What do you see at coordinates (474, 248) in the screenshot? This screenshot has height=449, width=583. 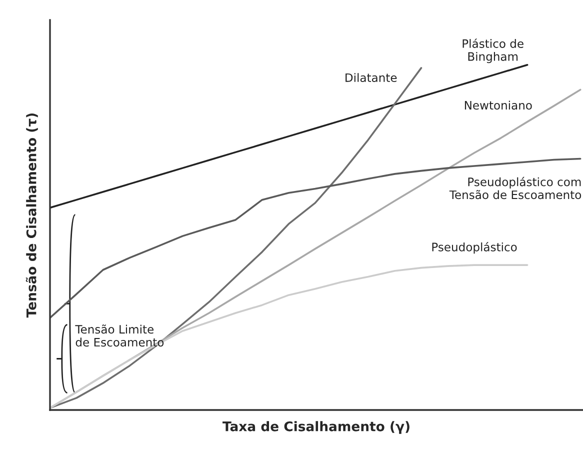 I see `series-label: Pseudoplástico` at bounding box center [474, 248].